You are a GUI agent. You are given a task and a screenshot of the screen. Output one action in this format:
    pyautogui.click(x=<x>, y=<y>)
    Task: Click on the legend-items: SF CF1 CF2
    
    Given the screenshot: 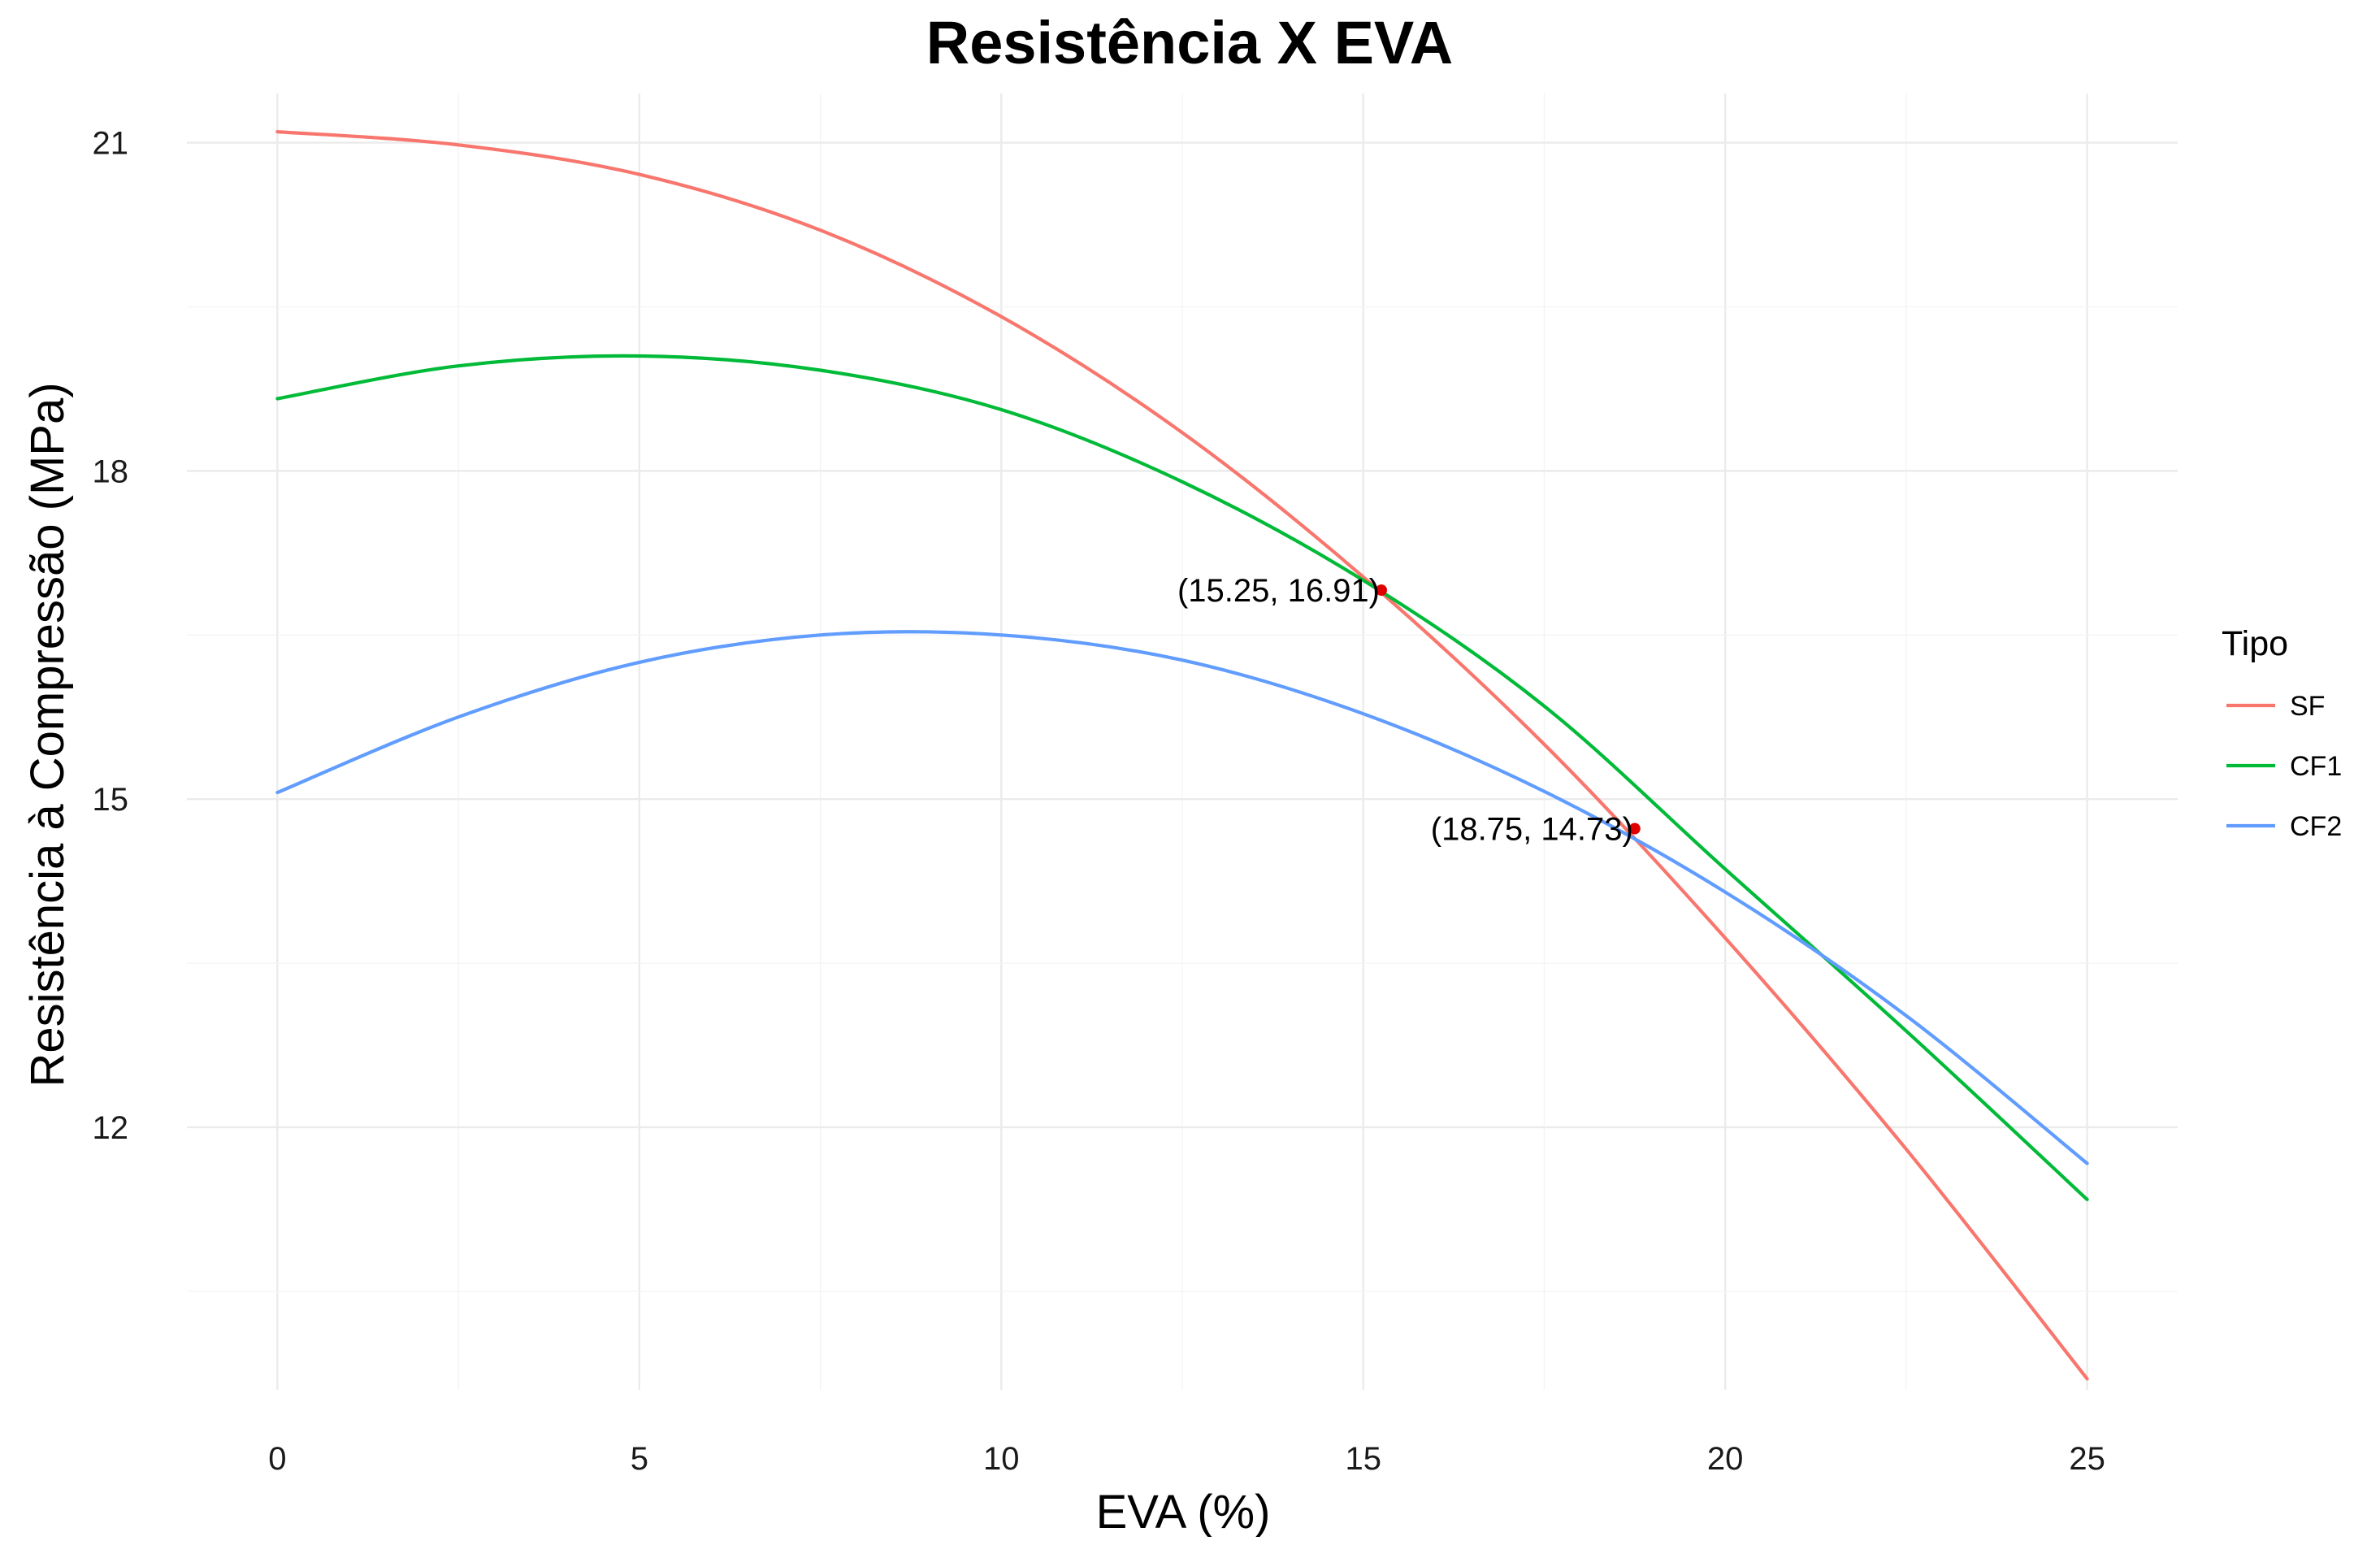 What is the action you would take?
    pyautogui.click(x=2284, y=767)
    